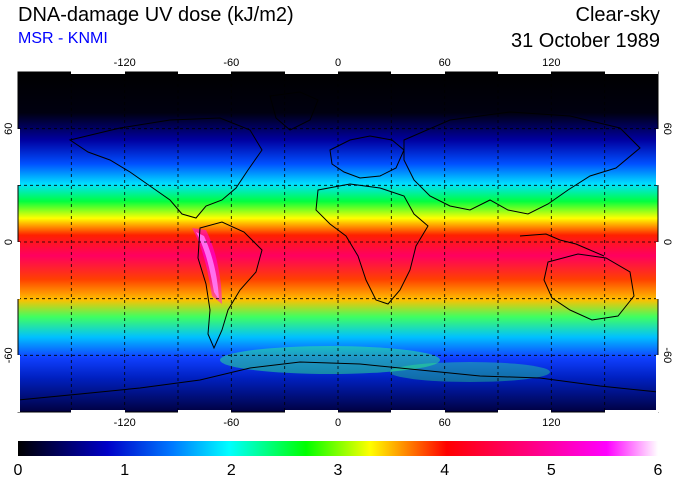 This screenshot has width=678, height=480. Describe the element at coordinates (585, 41) in the screenshot. I see `map-date: 31 October 1989` at that location.